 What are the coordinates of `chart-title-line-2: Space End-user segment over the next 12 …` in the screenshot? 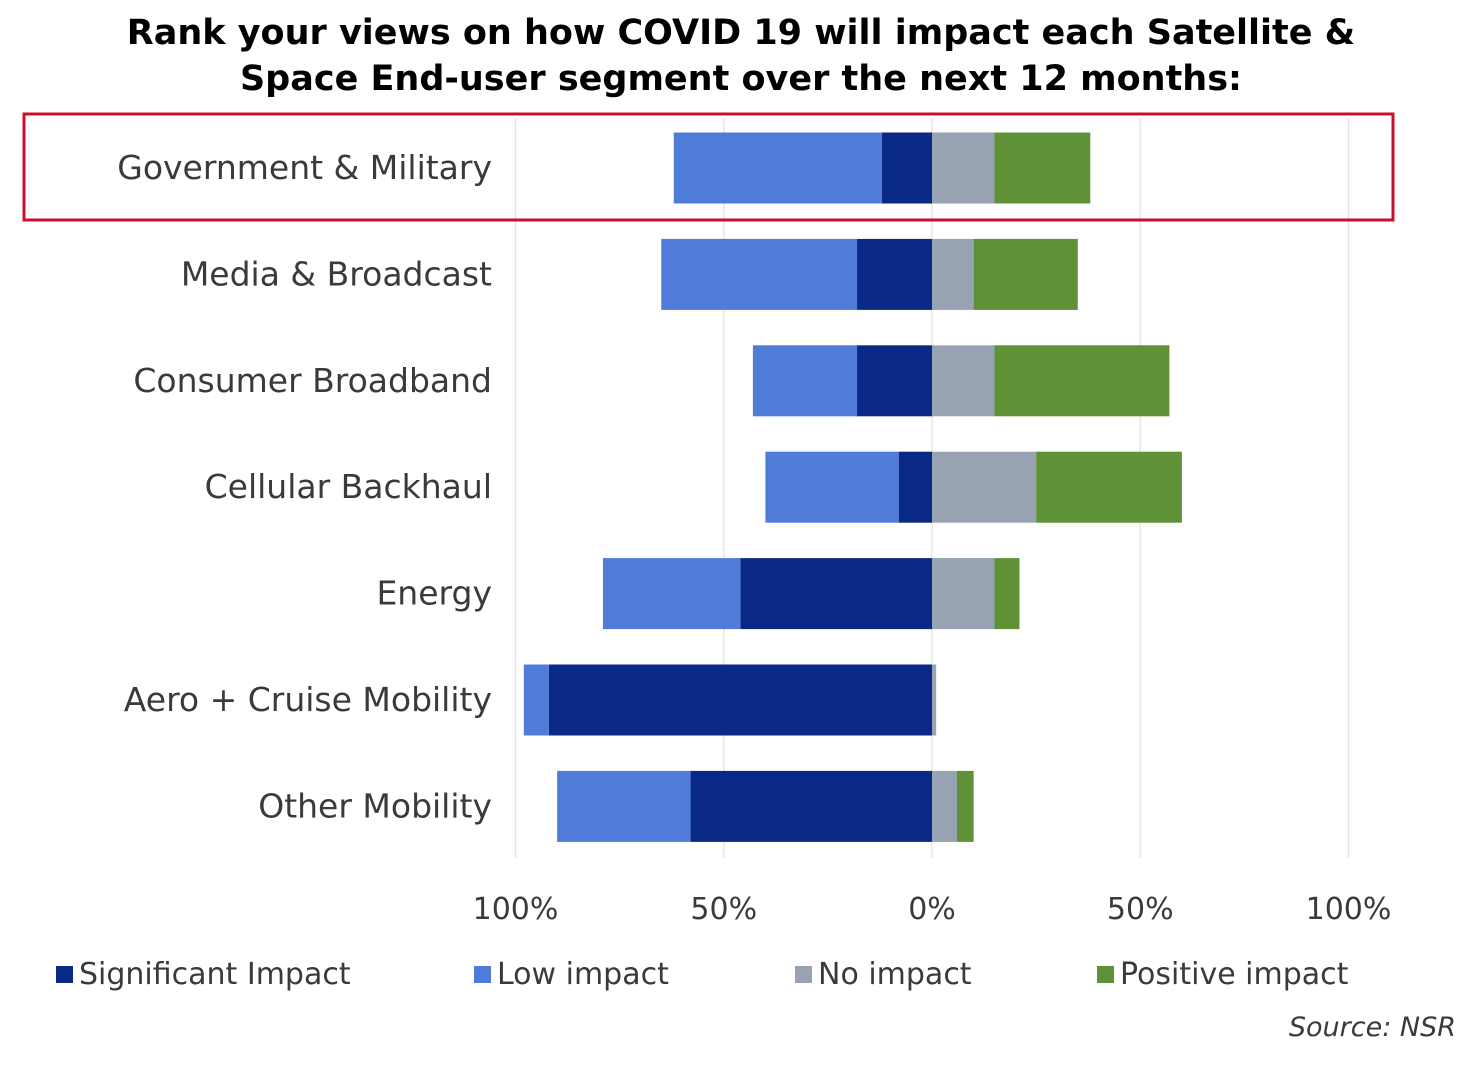 It's located at (741, 79).